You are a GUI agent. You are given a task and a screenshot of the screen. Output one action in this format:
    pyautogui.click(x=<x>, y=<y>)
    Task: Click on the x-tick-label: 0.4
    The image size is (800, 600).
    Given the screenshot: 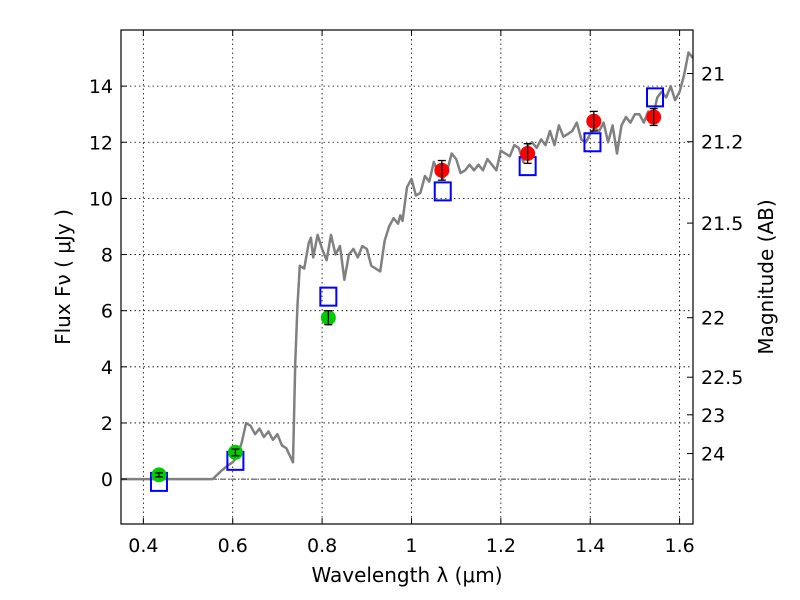 What is the action you would take?
    pyautogui.click(x=143, y=546)
    